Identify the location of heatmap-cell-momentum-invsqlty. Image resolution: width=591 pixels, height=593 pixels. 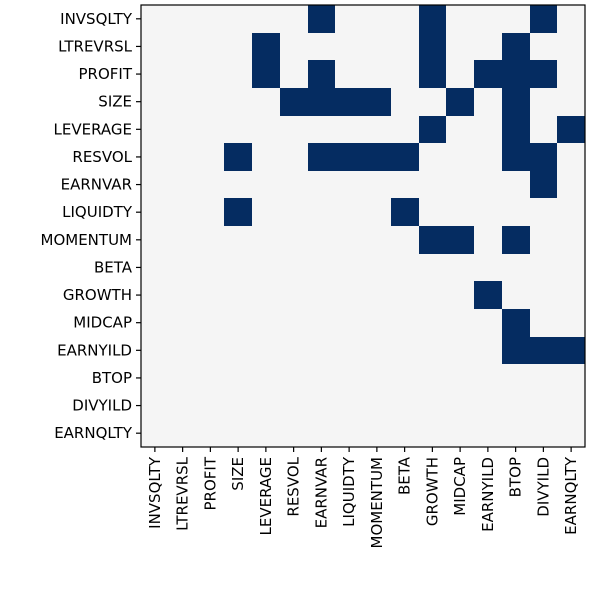
(155, 240).